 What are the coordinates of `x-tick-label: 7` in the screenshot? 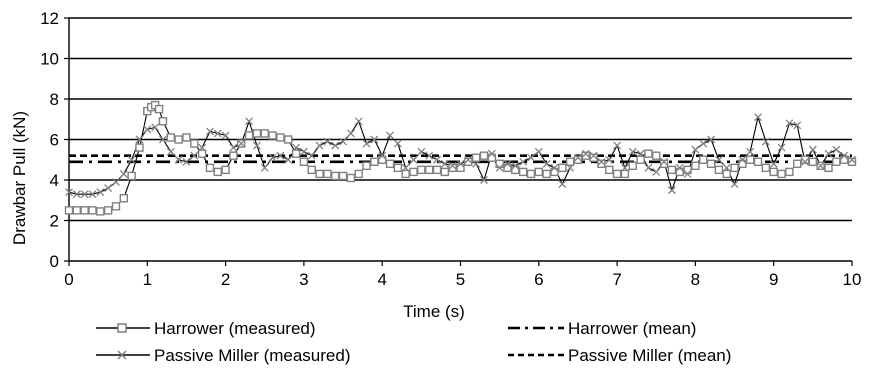 It's located at (616, 279).